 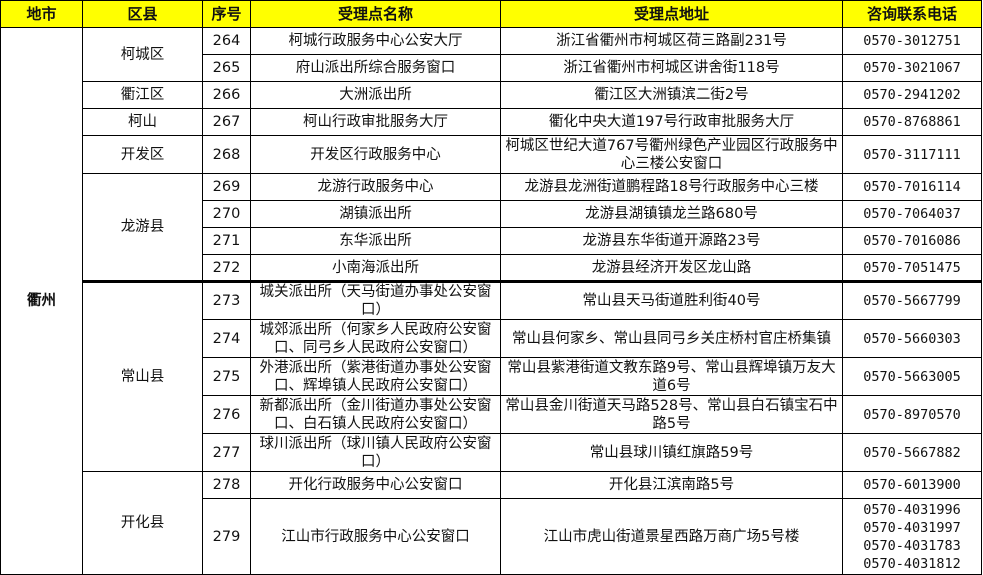 I want to click on phone-number: 0570-6013900, so click(x=912, y=485).